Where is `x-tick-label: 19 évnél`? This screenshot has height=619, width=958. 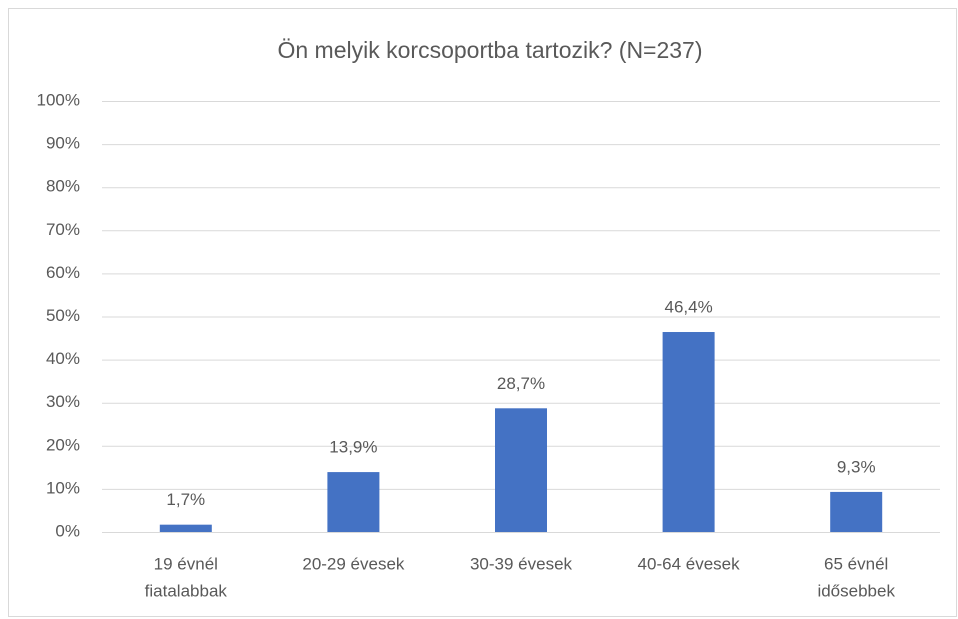 x-tick-label: 19 évnél is located at coordinates (186, 563).